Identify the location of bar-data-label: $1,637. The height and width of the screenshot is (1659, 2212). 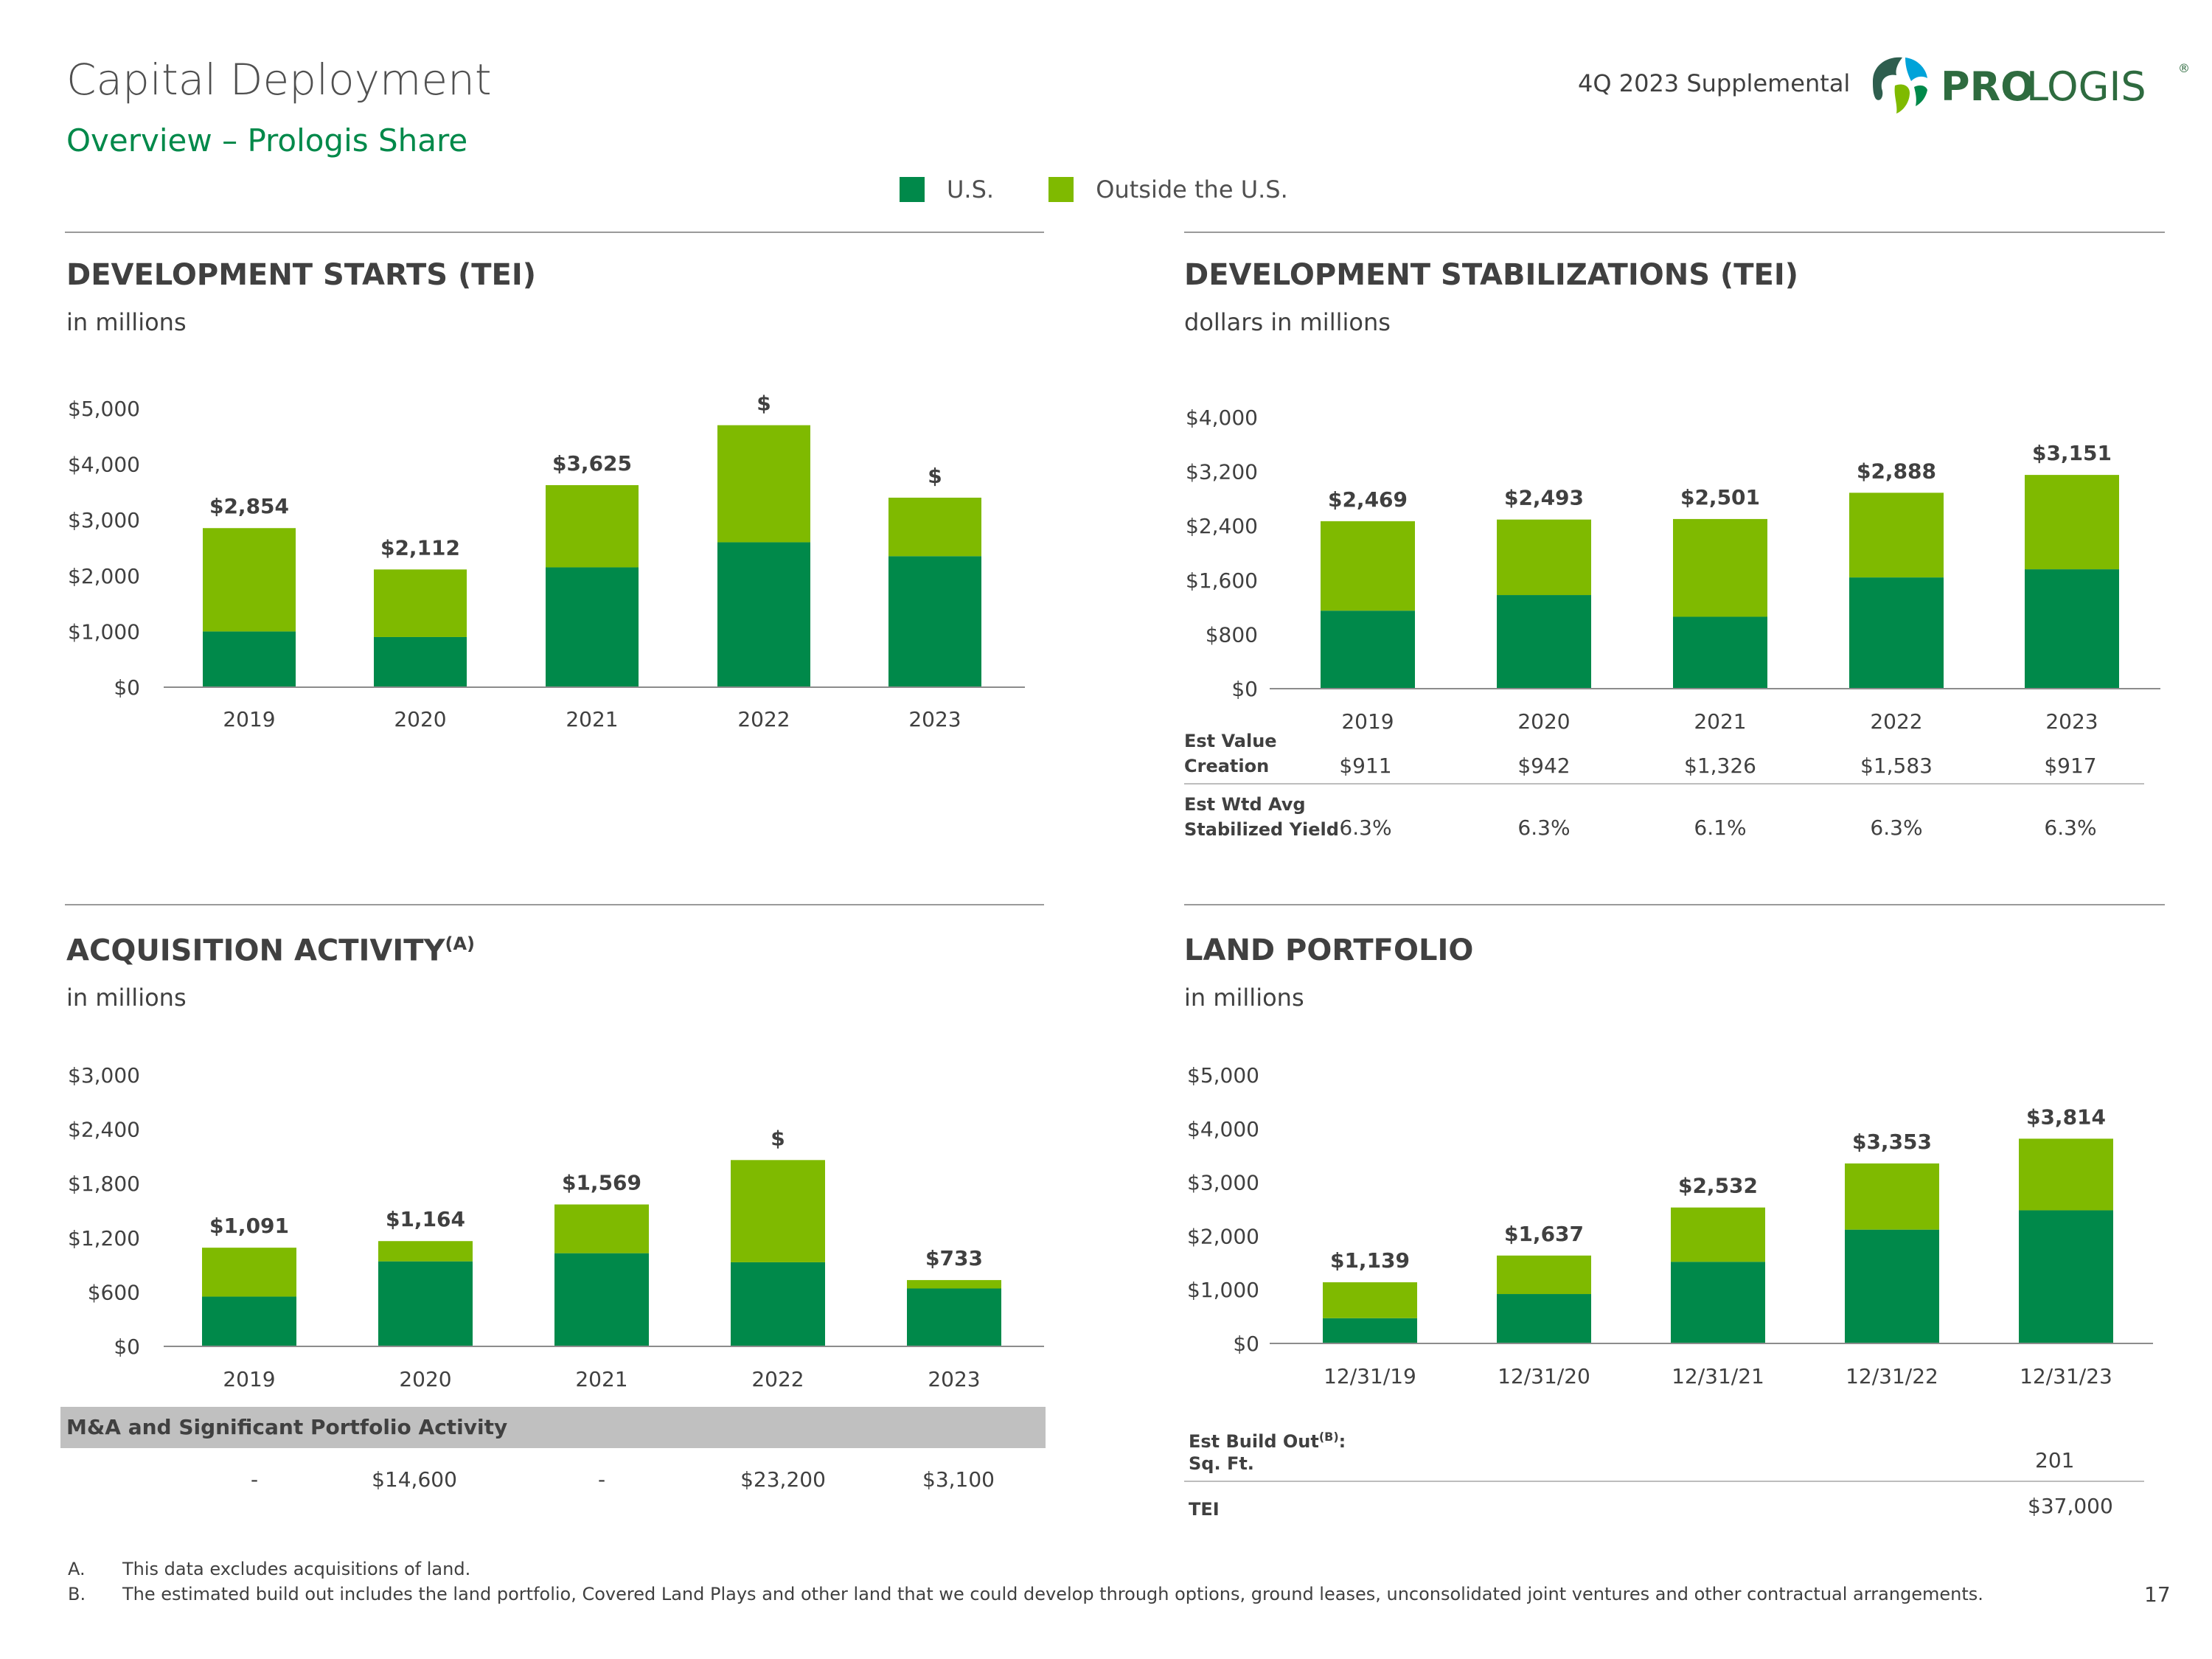
(1544, 1234).